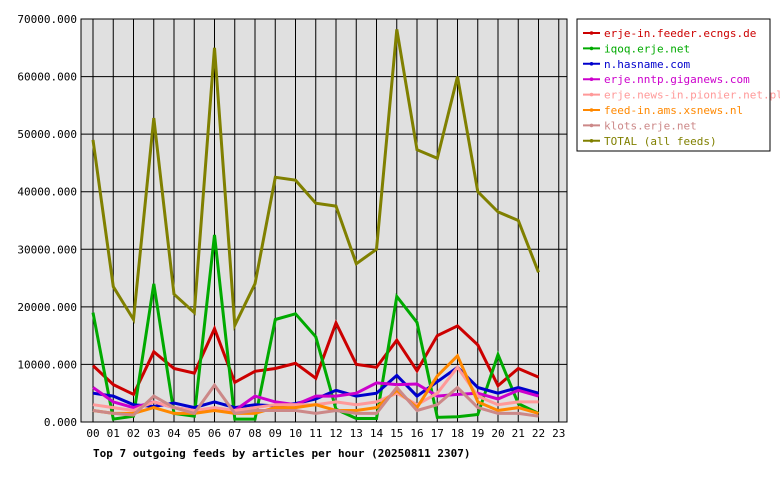 The height and width of the screenshot is (480, 780). What do you see at coordinates (275, 433) in the screenshot?
I see `x-tick-label: 09` at bounding box center [275, 433].